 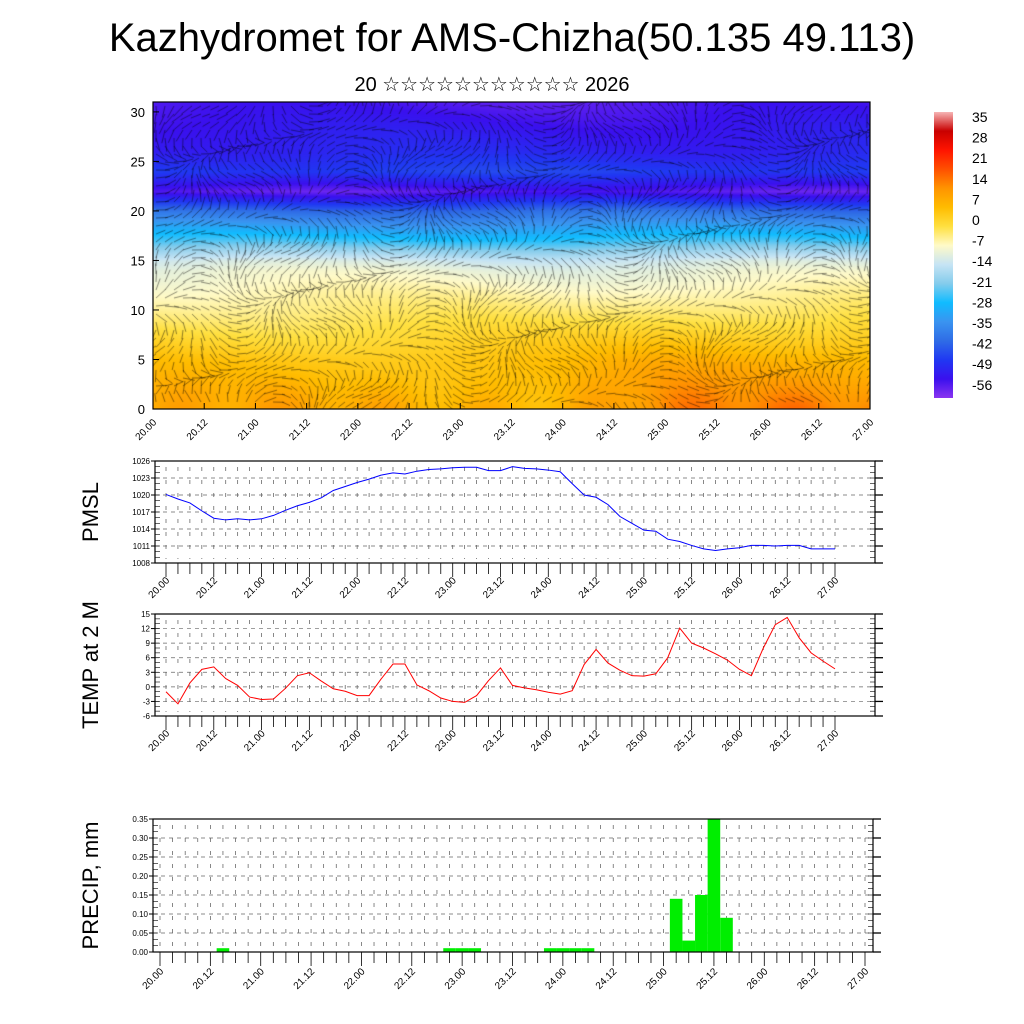 I want to click on y-tick-label: 20, so click(x=138, y=211).